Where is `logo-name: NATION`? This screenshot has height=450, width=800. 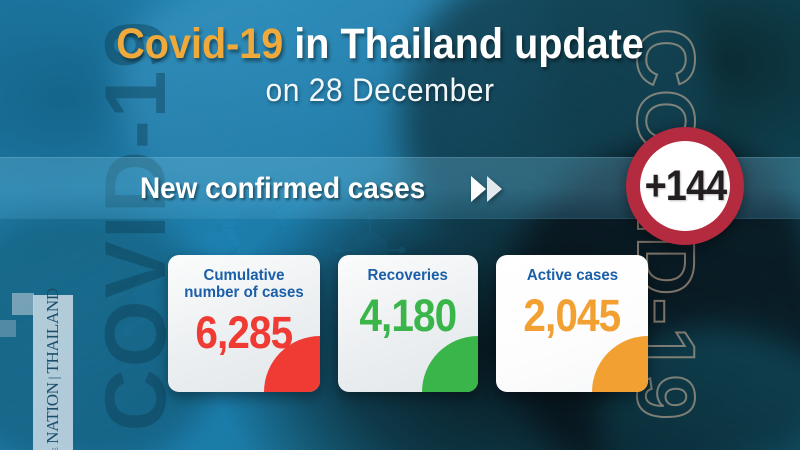
logo-name: NATION is located at coordinates (53, 413).